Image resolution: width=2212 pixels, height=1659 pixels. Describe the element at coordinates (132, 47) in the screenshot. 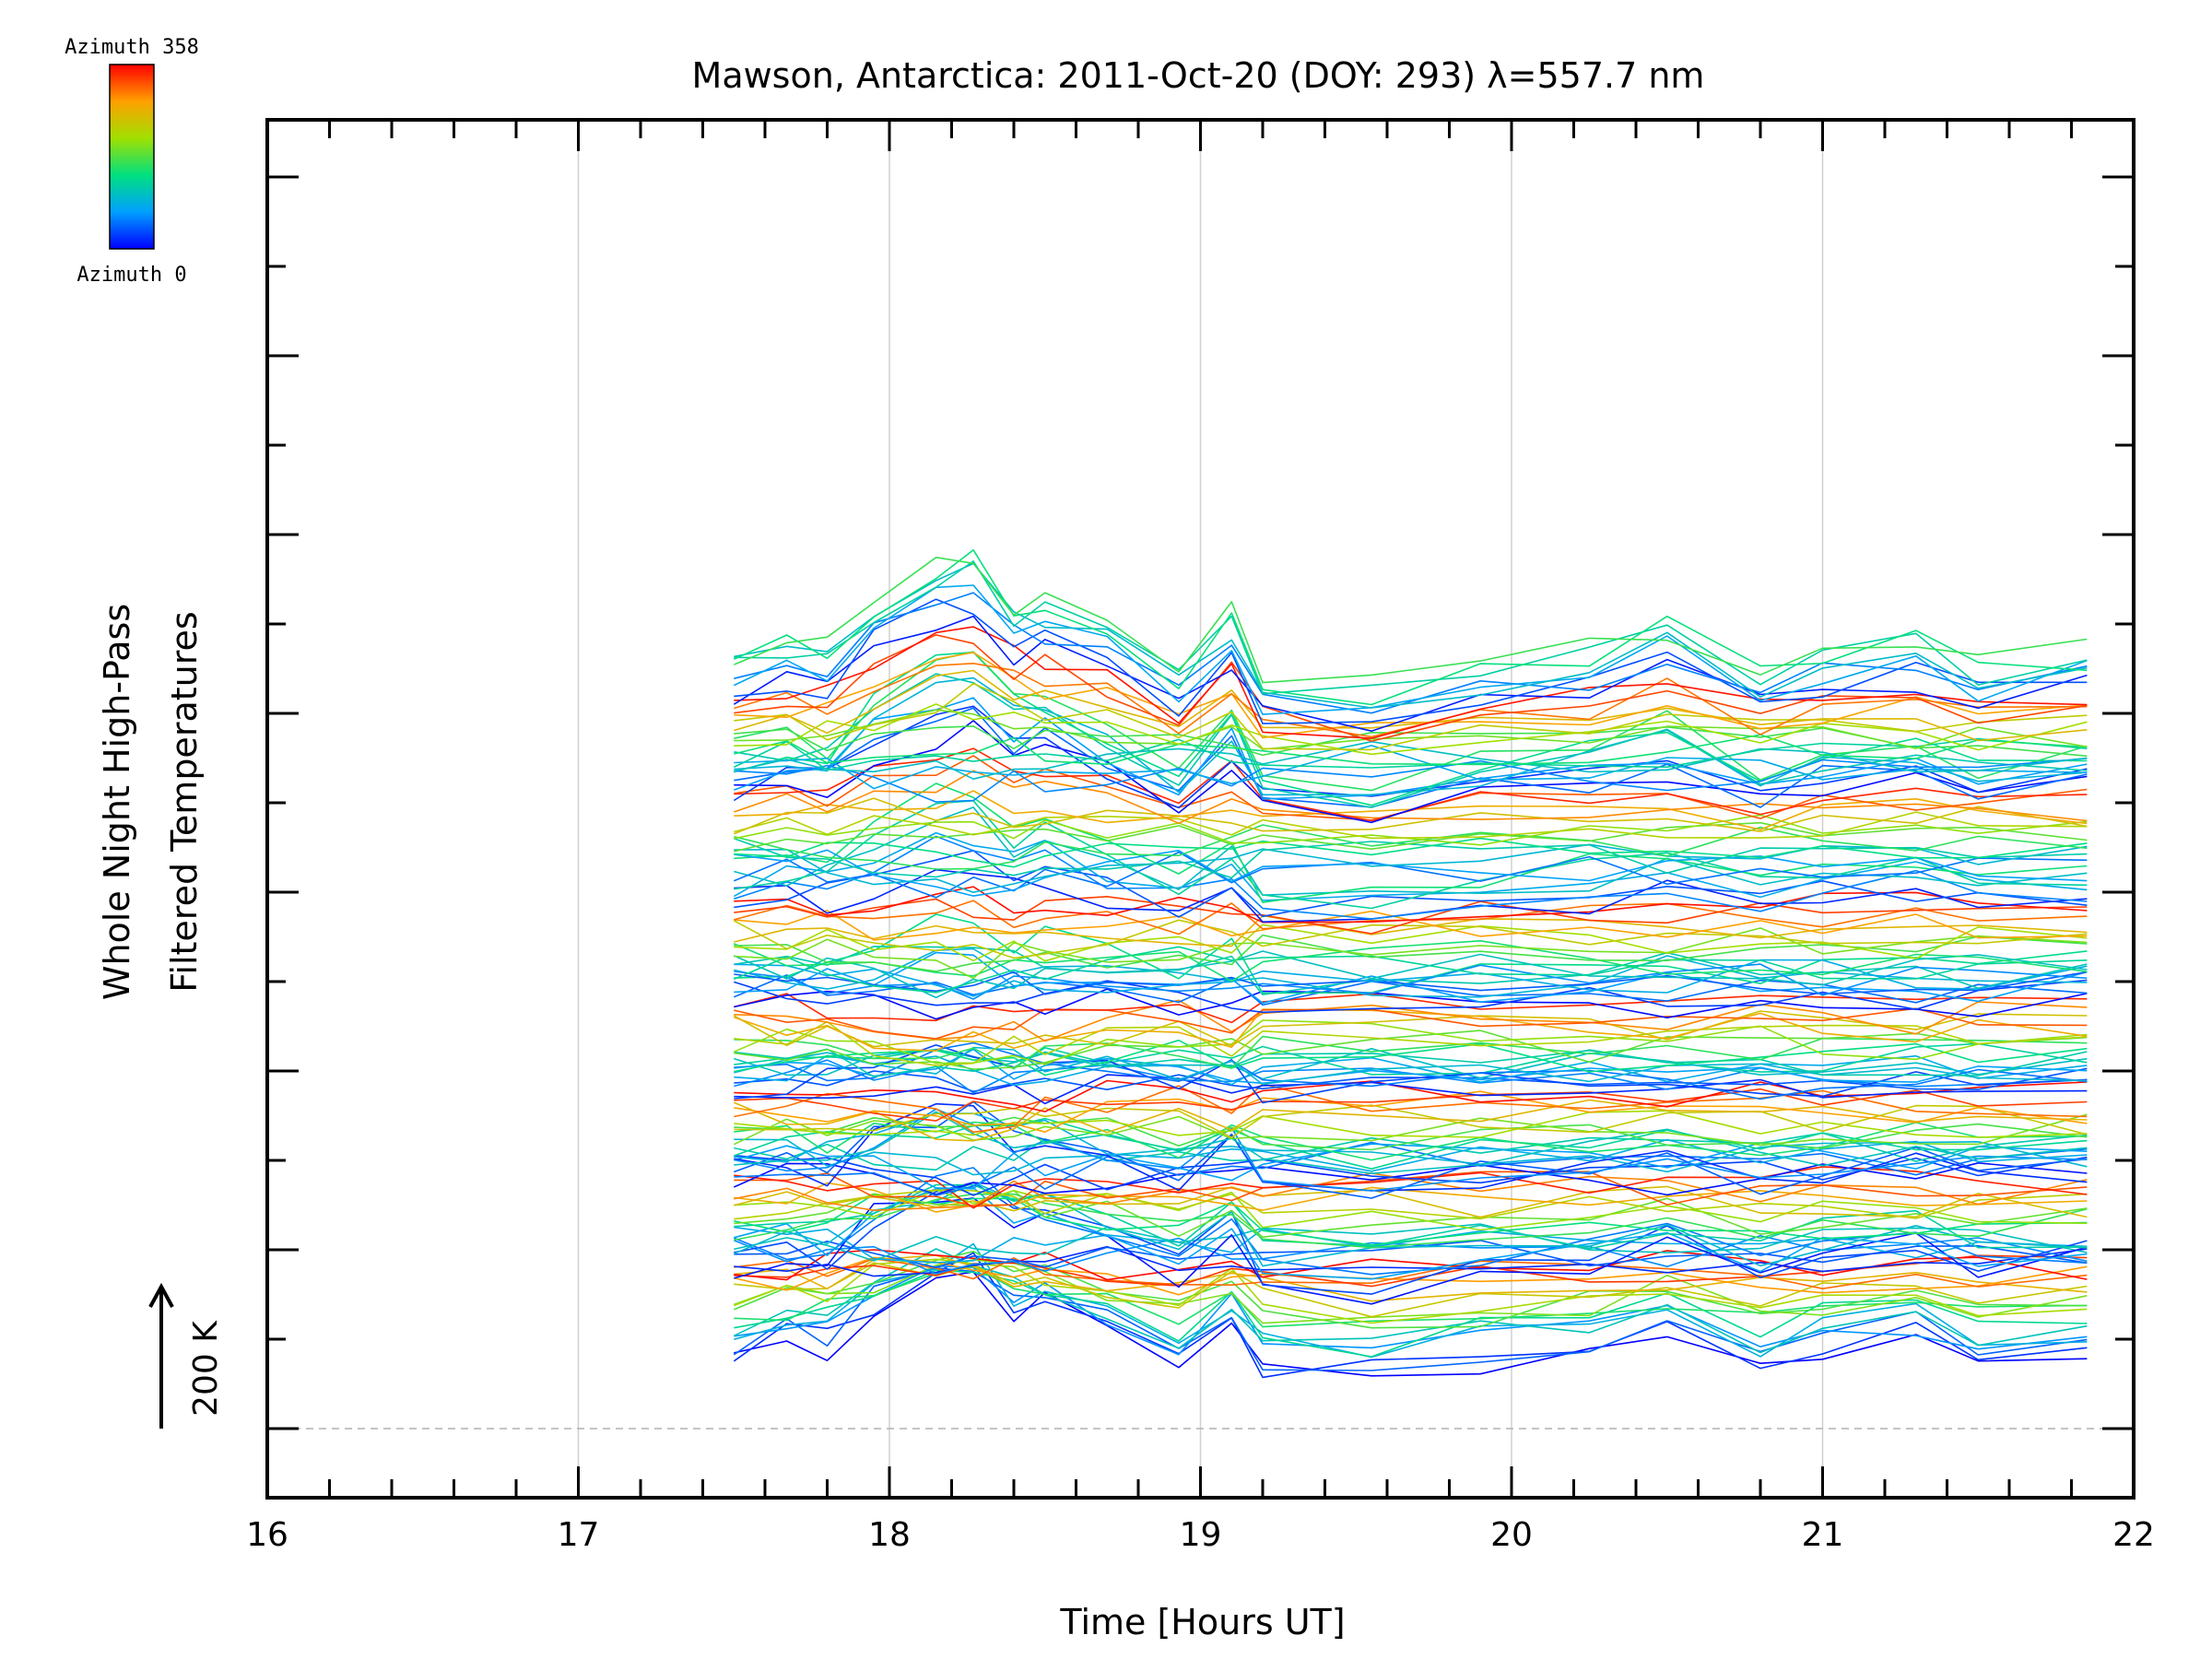

I see `colorbar-top-label: Azimuth 358` at that location.